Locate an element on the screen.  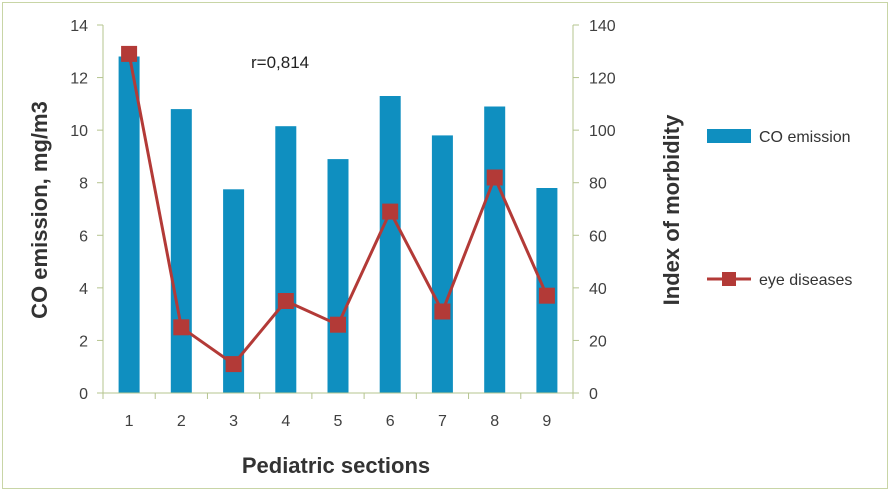
x-tick-label: 2 is located at coordinates (181, 421).